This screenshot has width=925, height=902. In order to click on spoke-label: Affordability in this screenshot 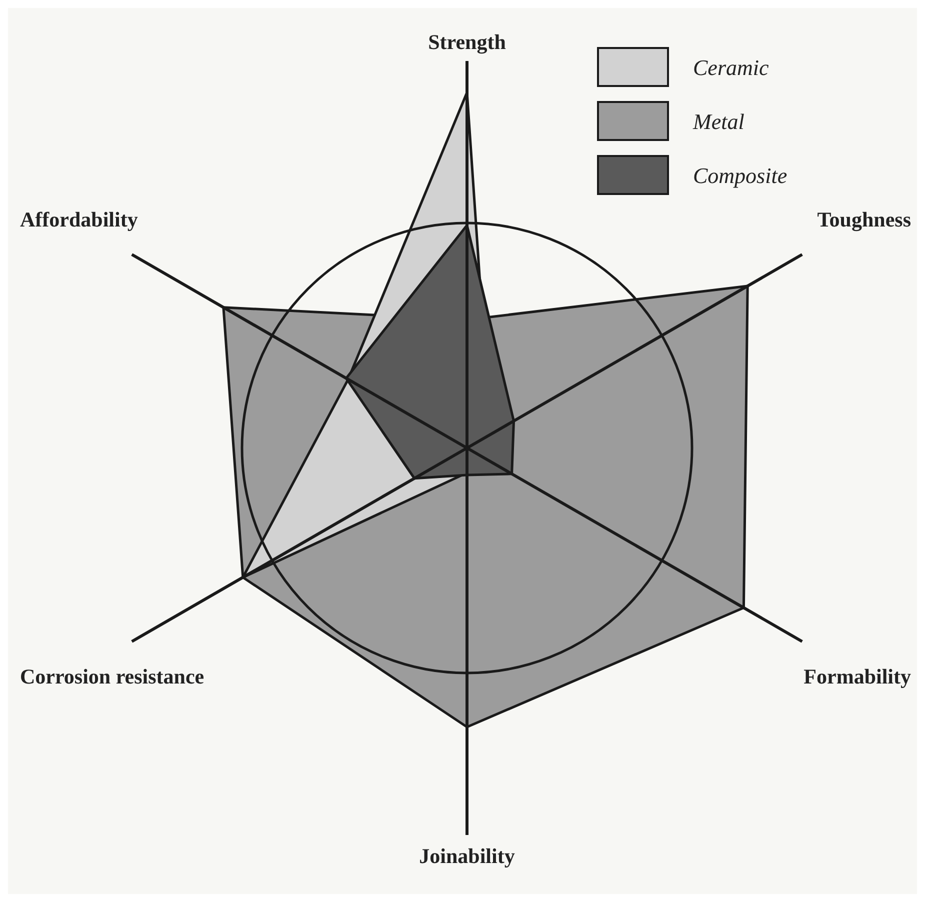, I will do `click(79, 220)`.